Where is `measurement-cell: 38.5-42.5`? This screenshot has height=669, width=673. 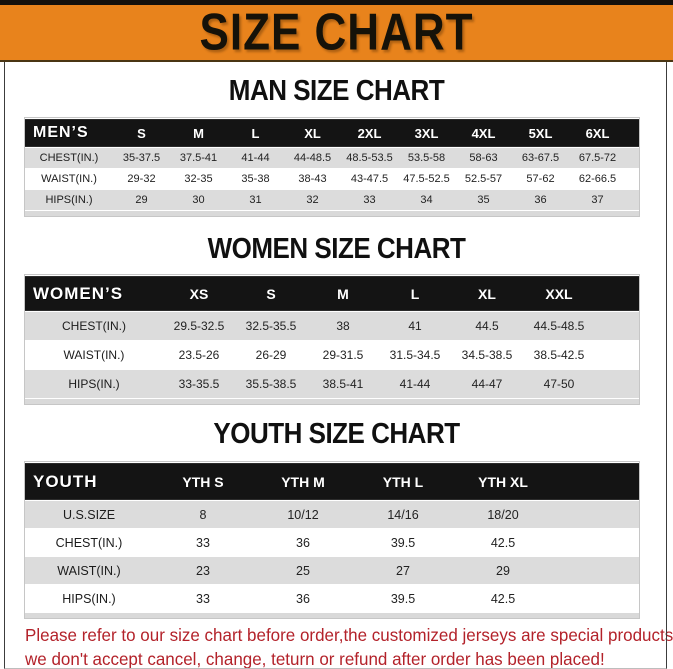
measurement-cell: 38.5-42.5 is located at coordinates (559, 355).